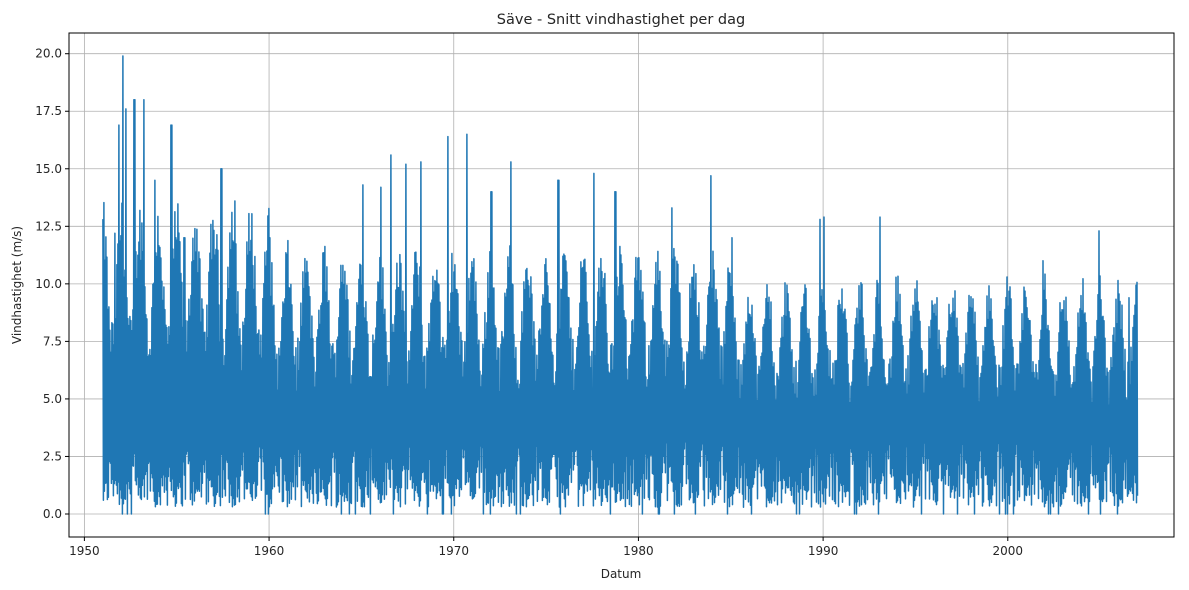  Describe the element at coordinates (621, 574) in the screenshot. I see `x-axis-title: Datum` at that location.